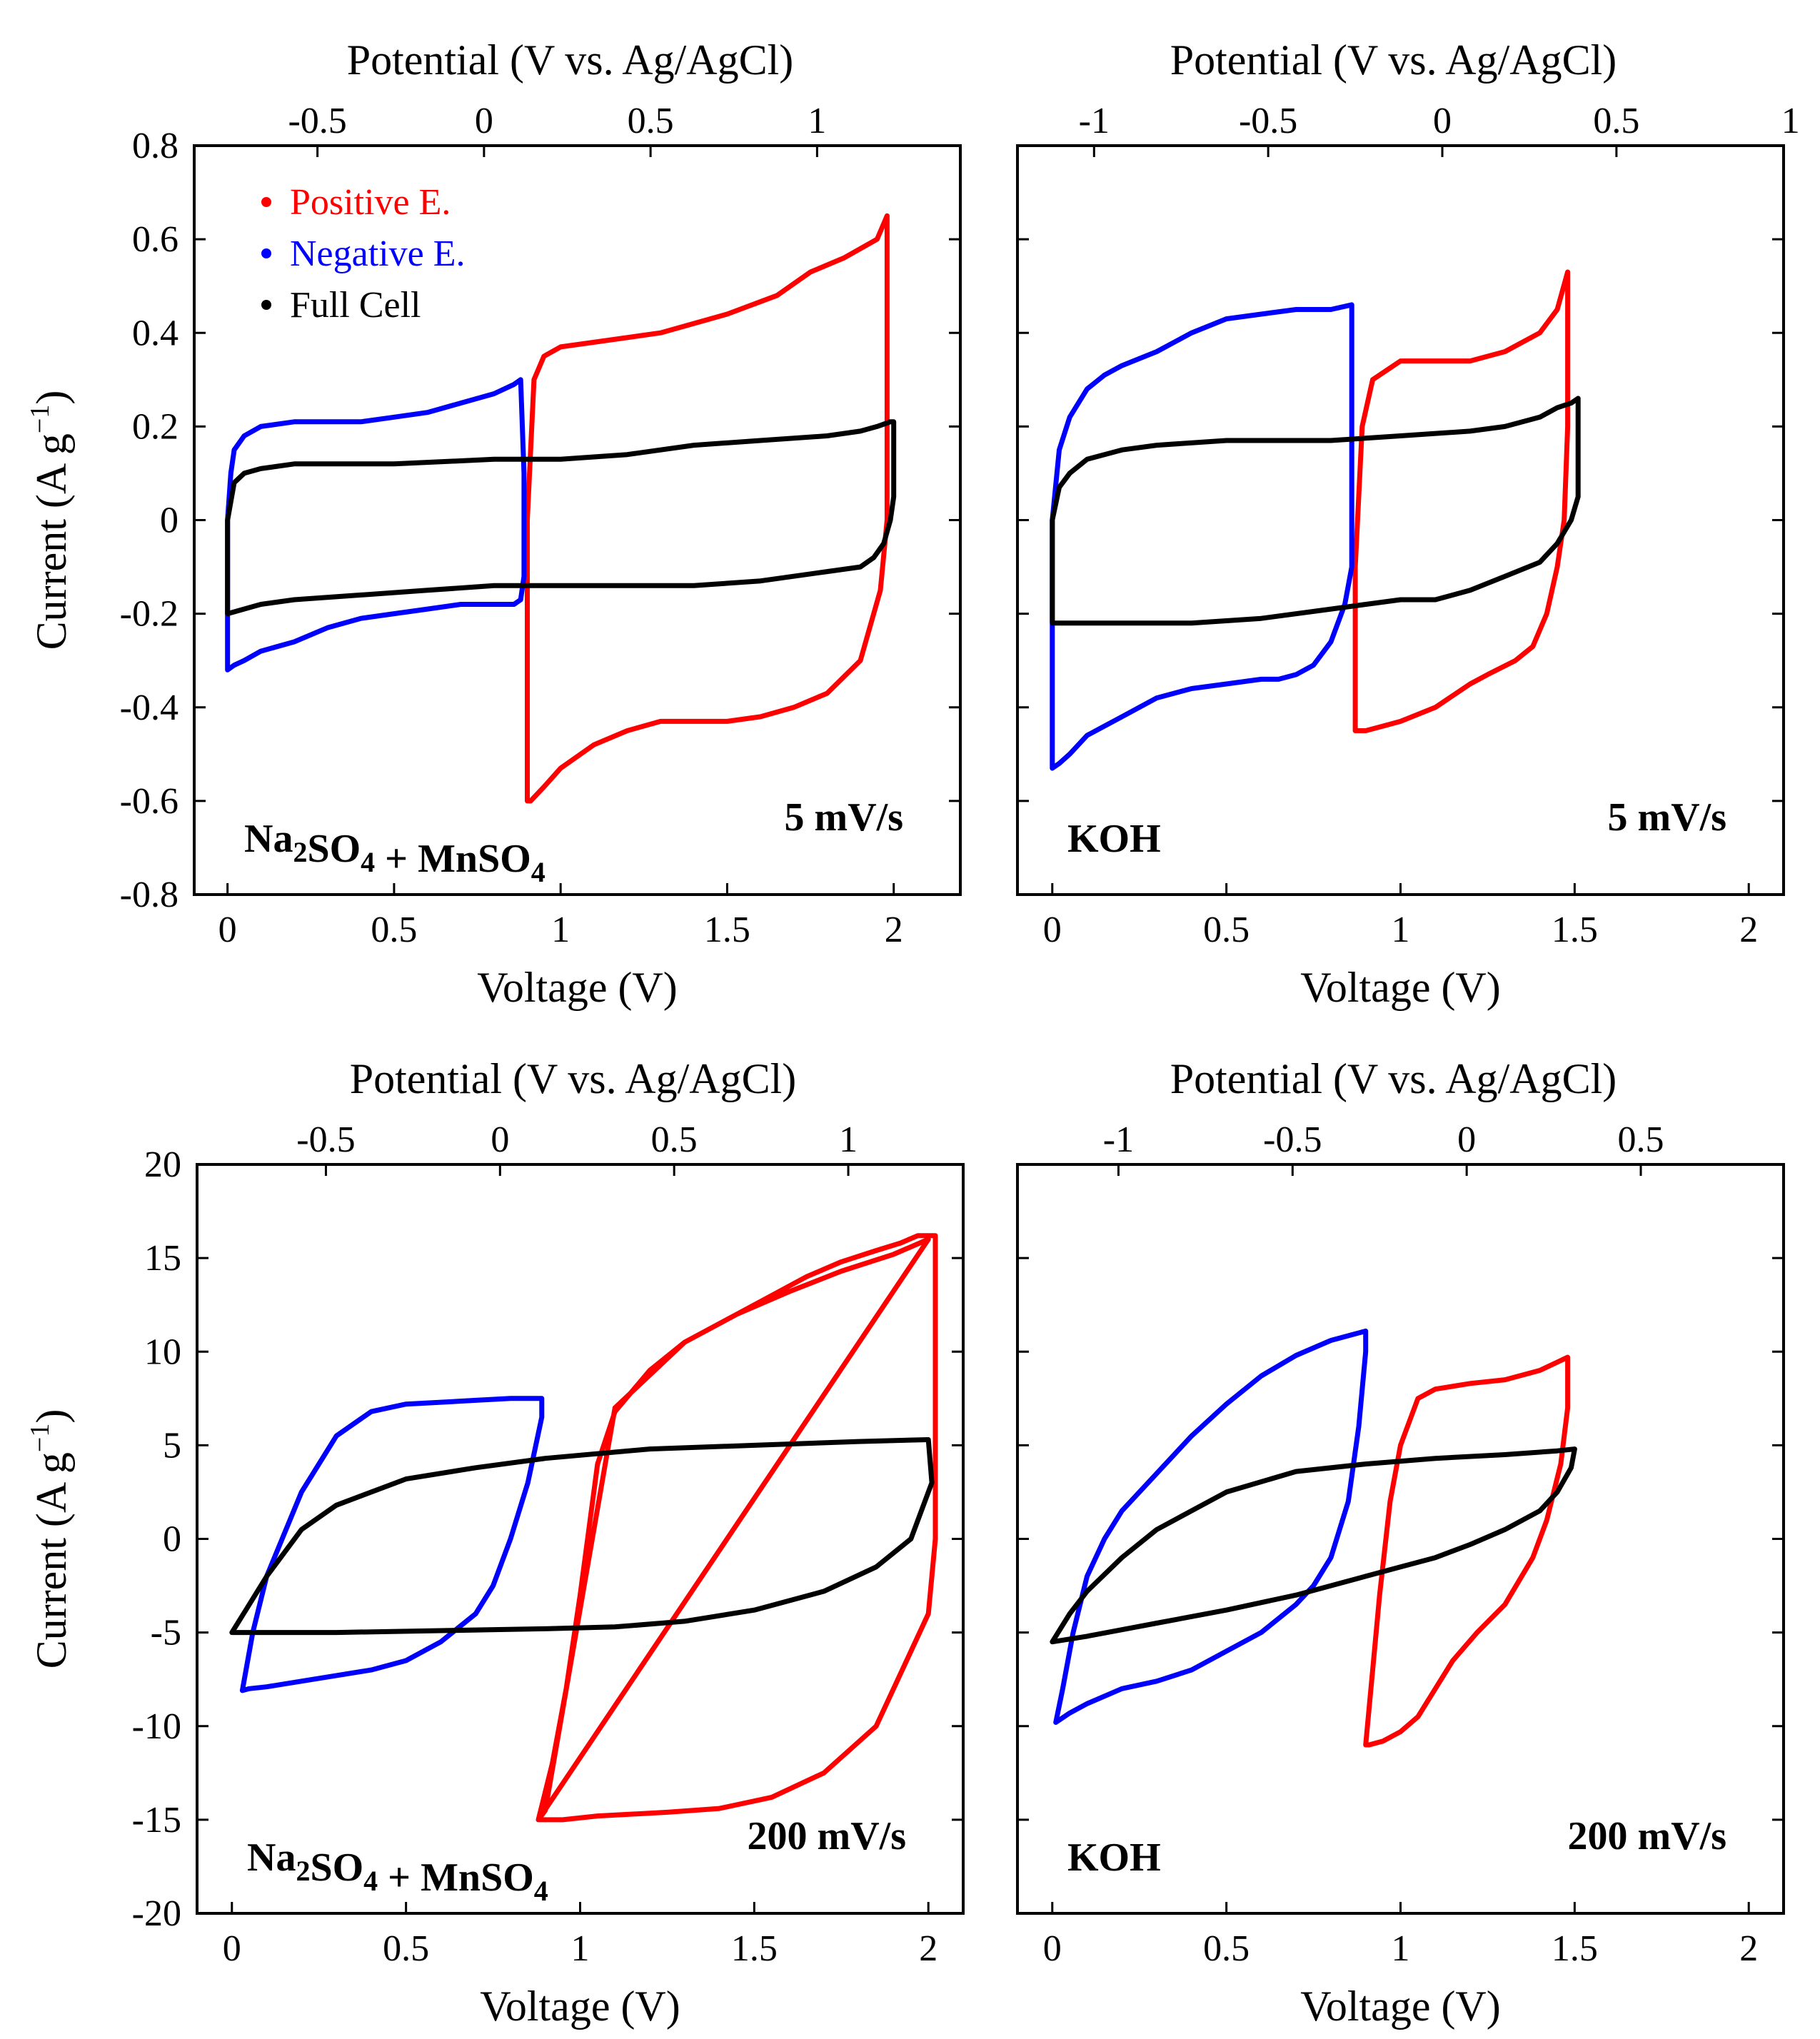 This screenshot has width=1820, height=2039. Describe the element at coordinates (156, 1821) in the screenshot. I see `y-tick-label: -15` at that location.